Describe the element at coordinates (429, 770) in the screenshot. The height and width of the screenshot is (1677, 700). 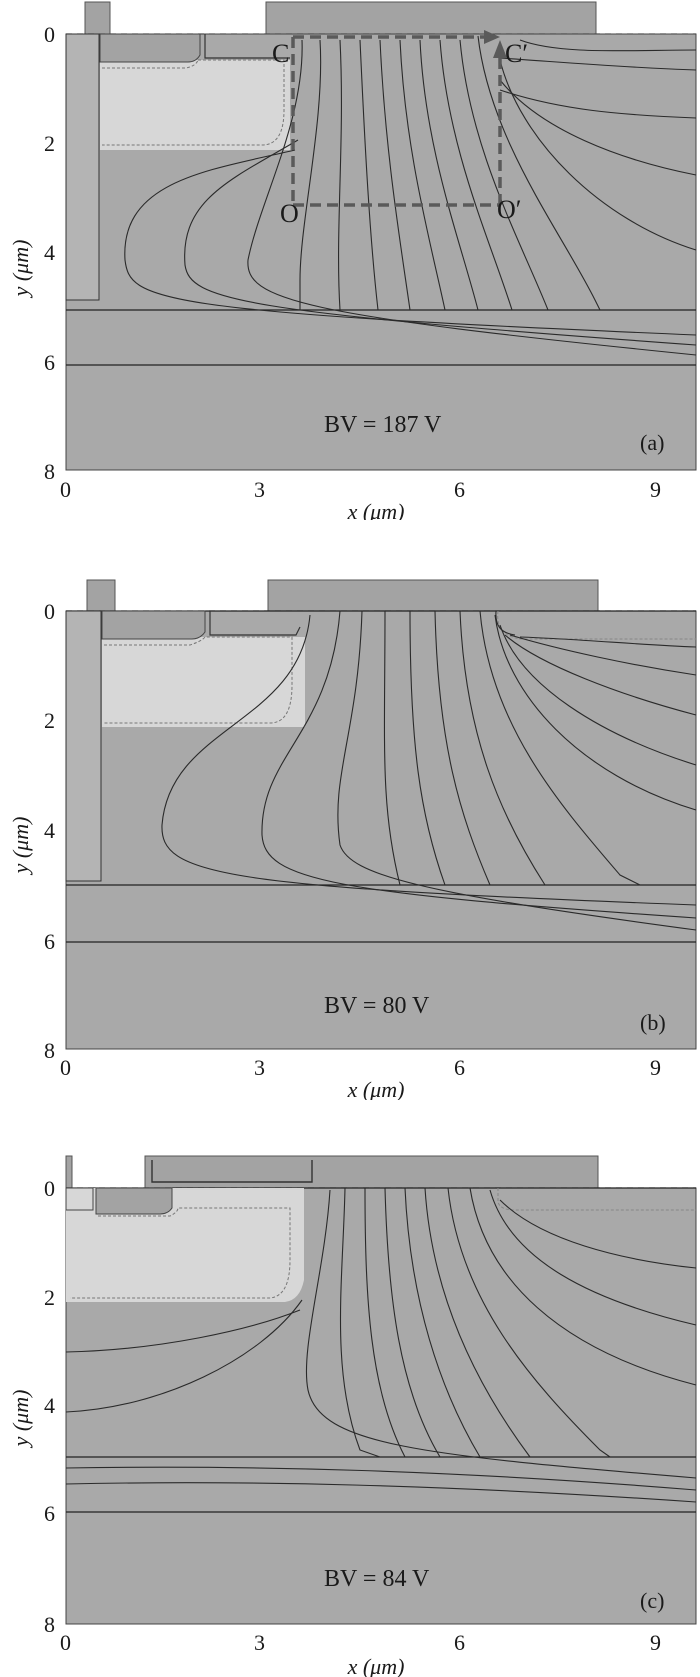
I see `potential-contours` at that location.